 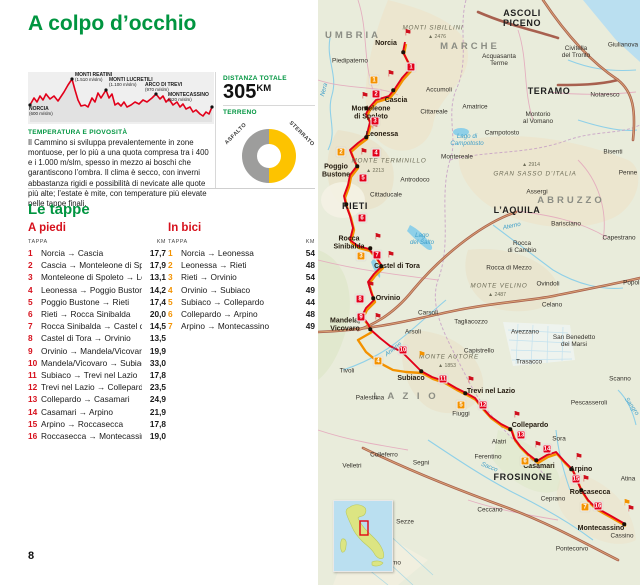 I want to click on stage-km: 33,0, so click(x=157, y=362).